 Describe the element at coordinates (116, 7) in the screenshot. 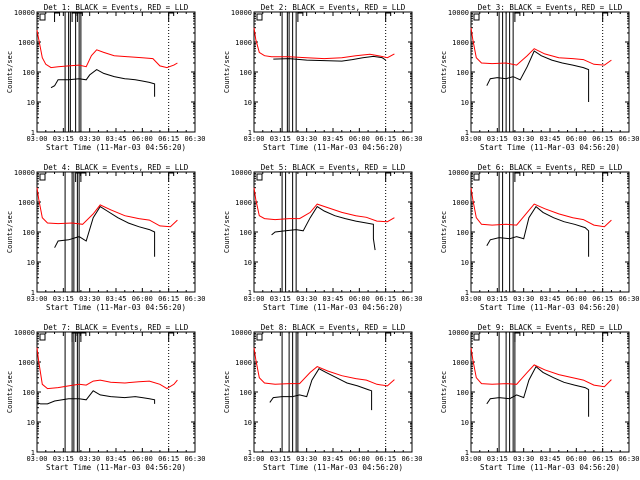

I see `panel-title: Det 1: BLACK = Events, RED = LLD` at that location.